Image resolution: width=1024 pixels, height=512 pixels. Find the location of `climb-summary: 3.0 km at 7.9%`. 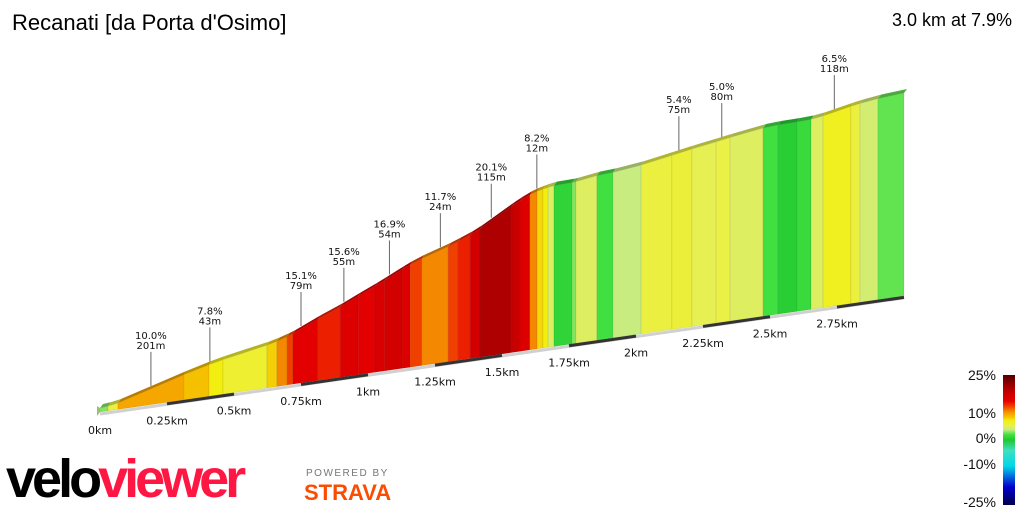

climb-summary: 3.0 km at 7.9% is located at coordinates (951, 20).